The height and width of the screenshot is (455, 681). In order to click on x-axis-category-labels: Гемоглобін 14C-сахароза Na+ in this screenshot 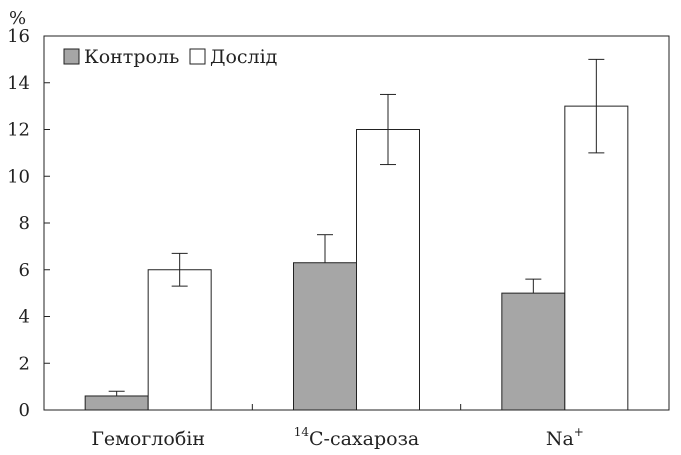, I will do `click(337, 437)`.